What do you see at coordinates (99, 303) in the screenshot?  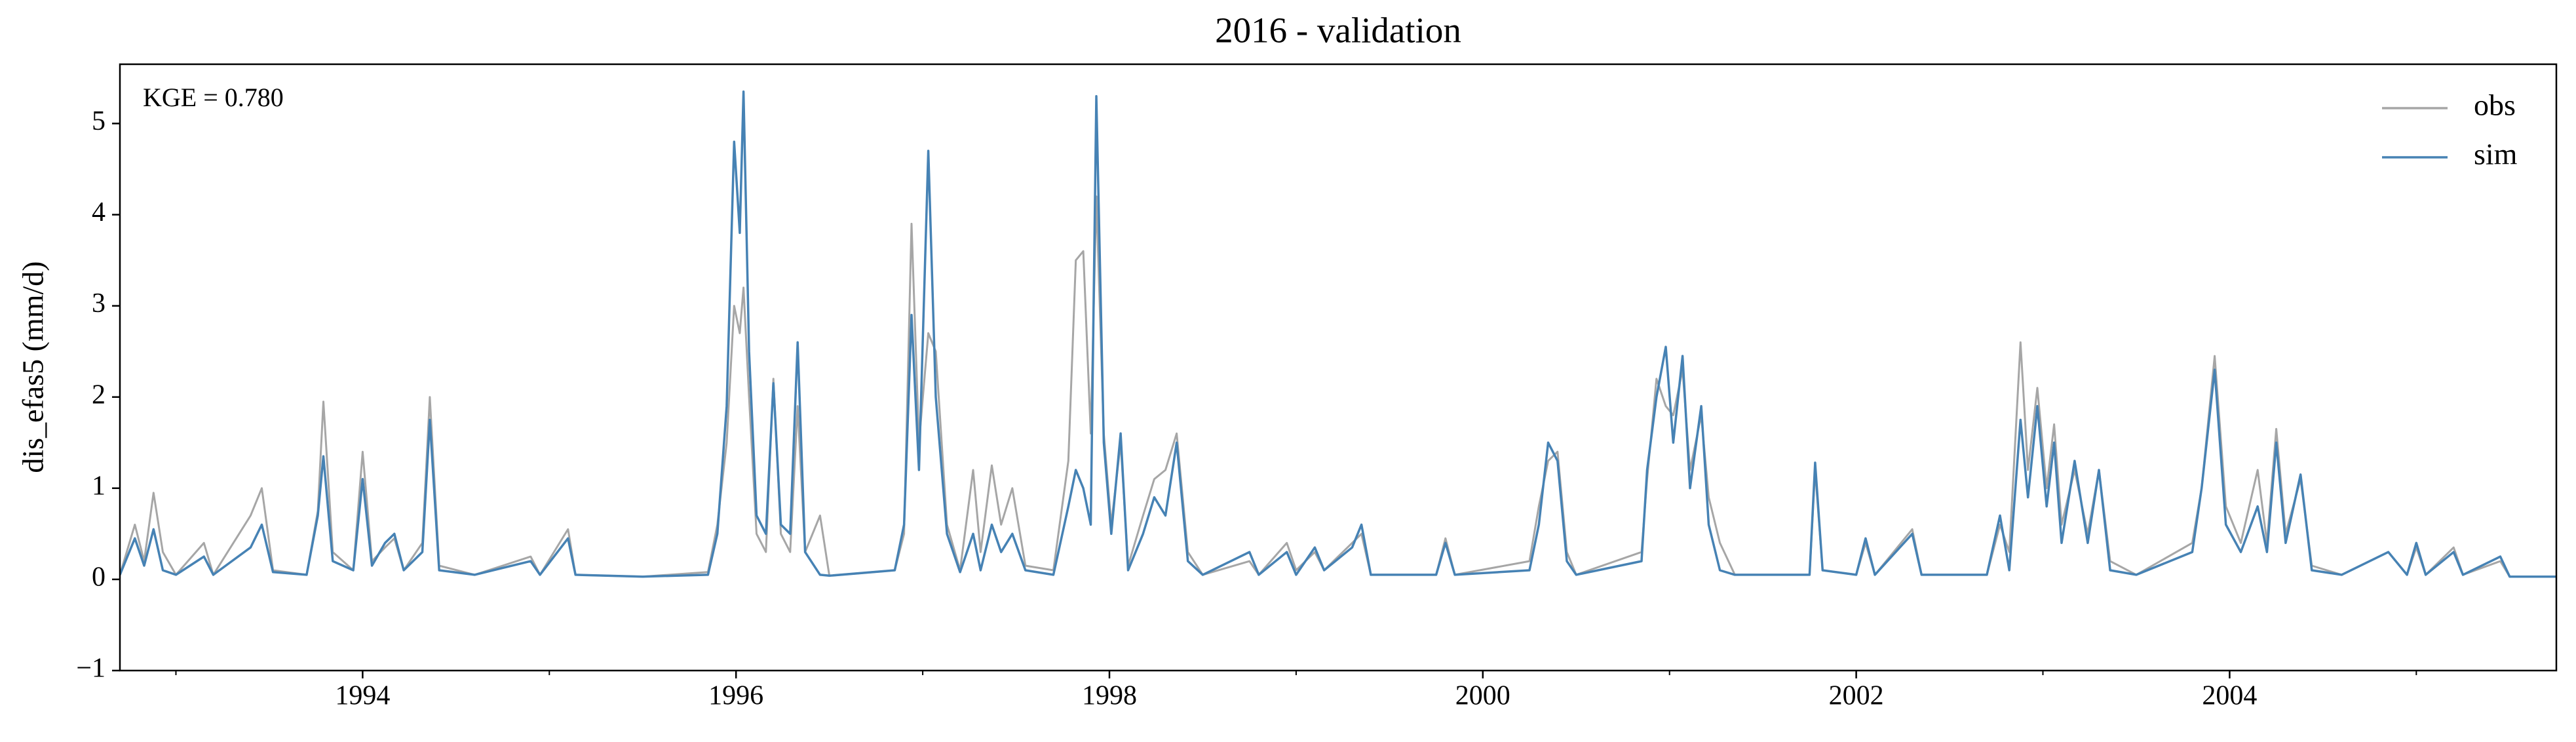 I see `y-tick-label: 3` at bounding box center [99, 303].